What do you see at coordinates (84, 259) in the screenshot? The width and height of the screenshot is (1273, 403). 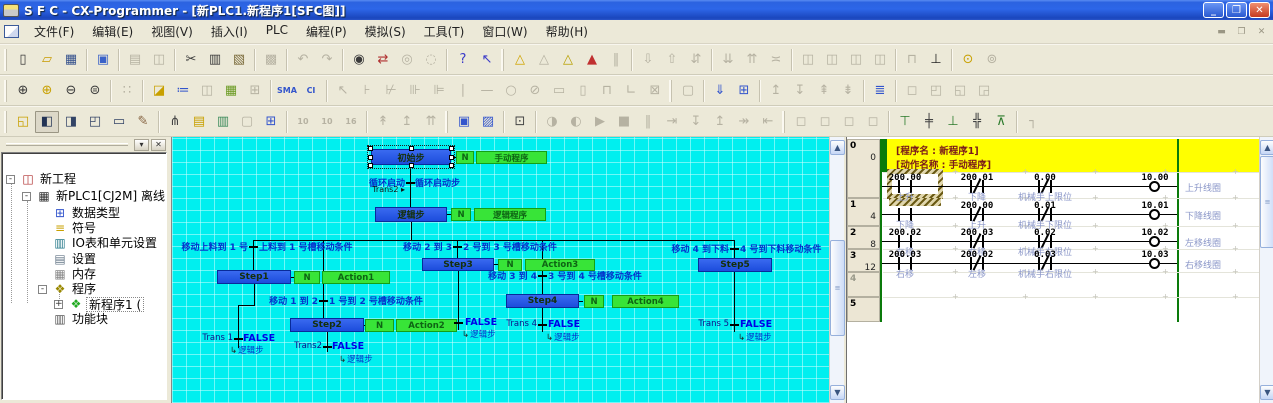 I see `tree-item-5: ▤ 设置` at bounding box center [84, 259].